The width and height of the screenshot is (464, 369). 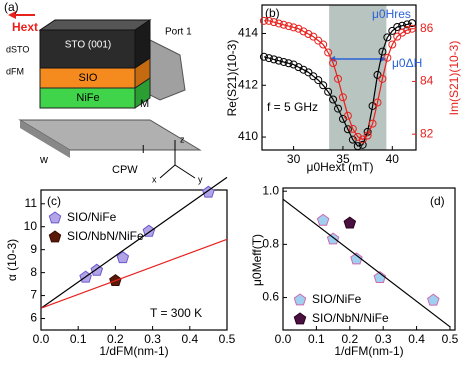 I want to click on annotation: μ0Hres, so click(x=391, y=14).